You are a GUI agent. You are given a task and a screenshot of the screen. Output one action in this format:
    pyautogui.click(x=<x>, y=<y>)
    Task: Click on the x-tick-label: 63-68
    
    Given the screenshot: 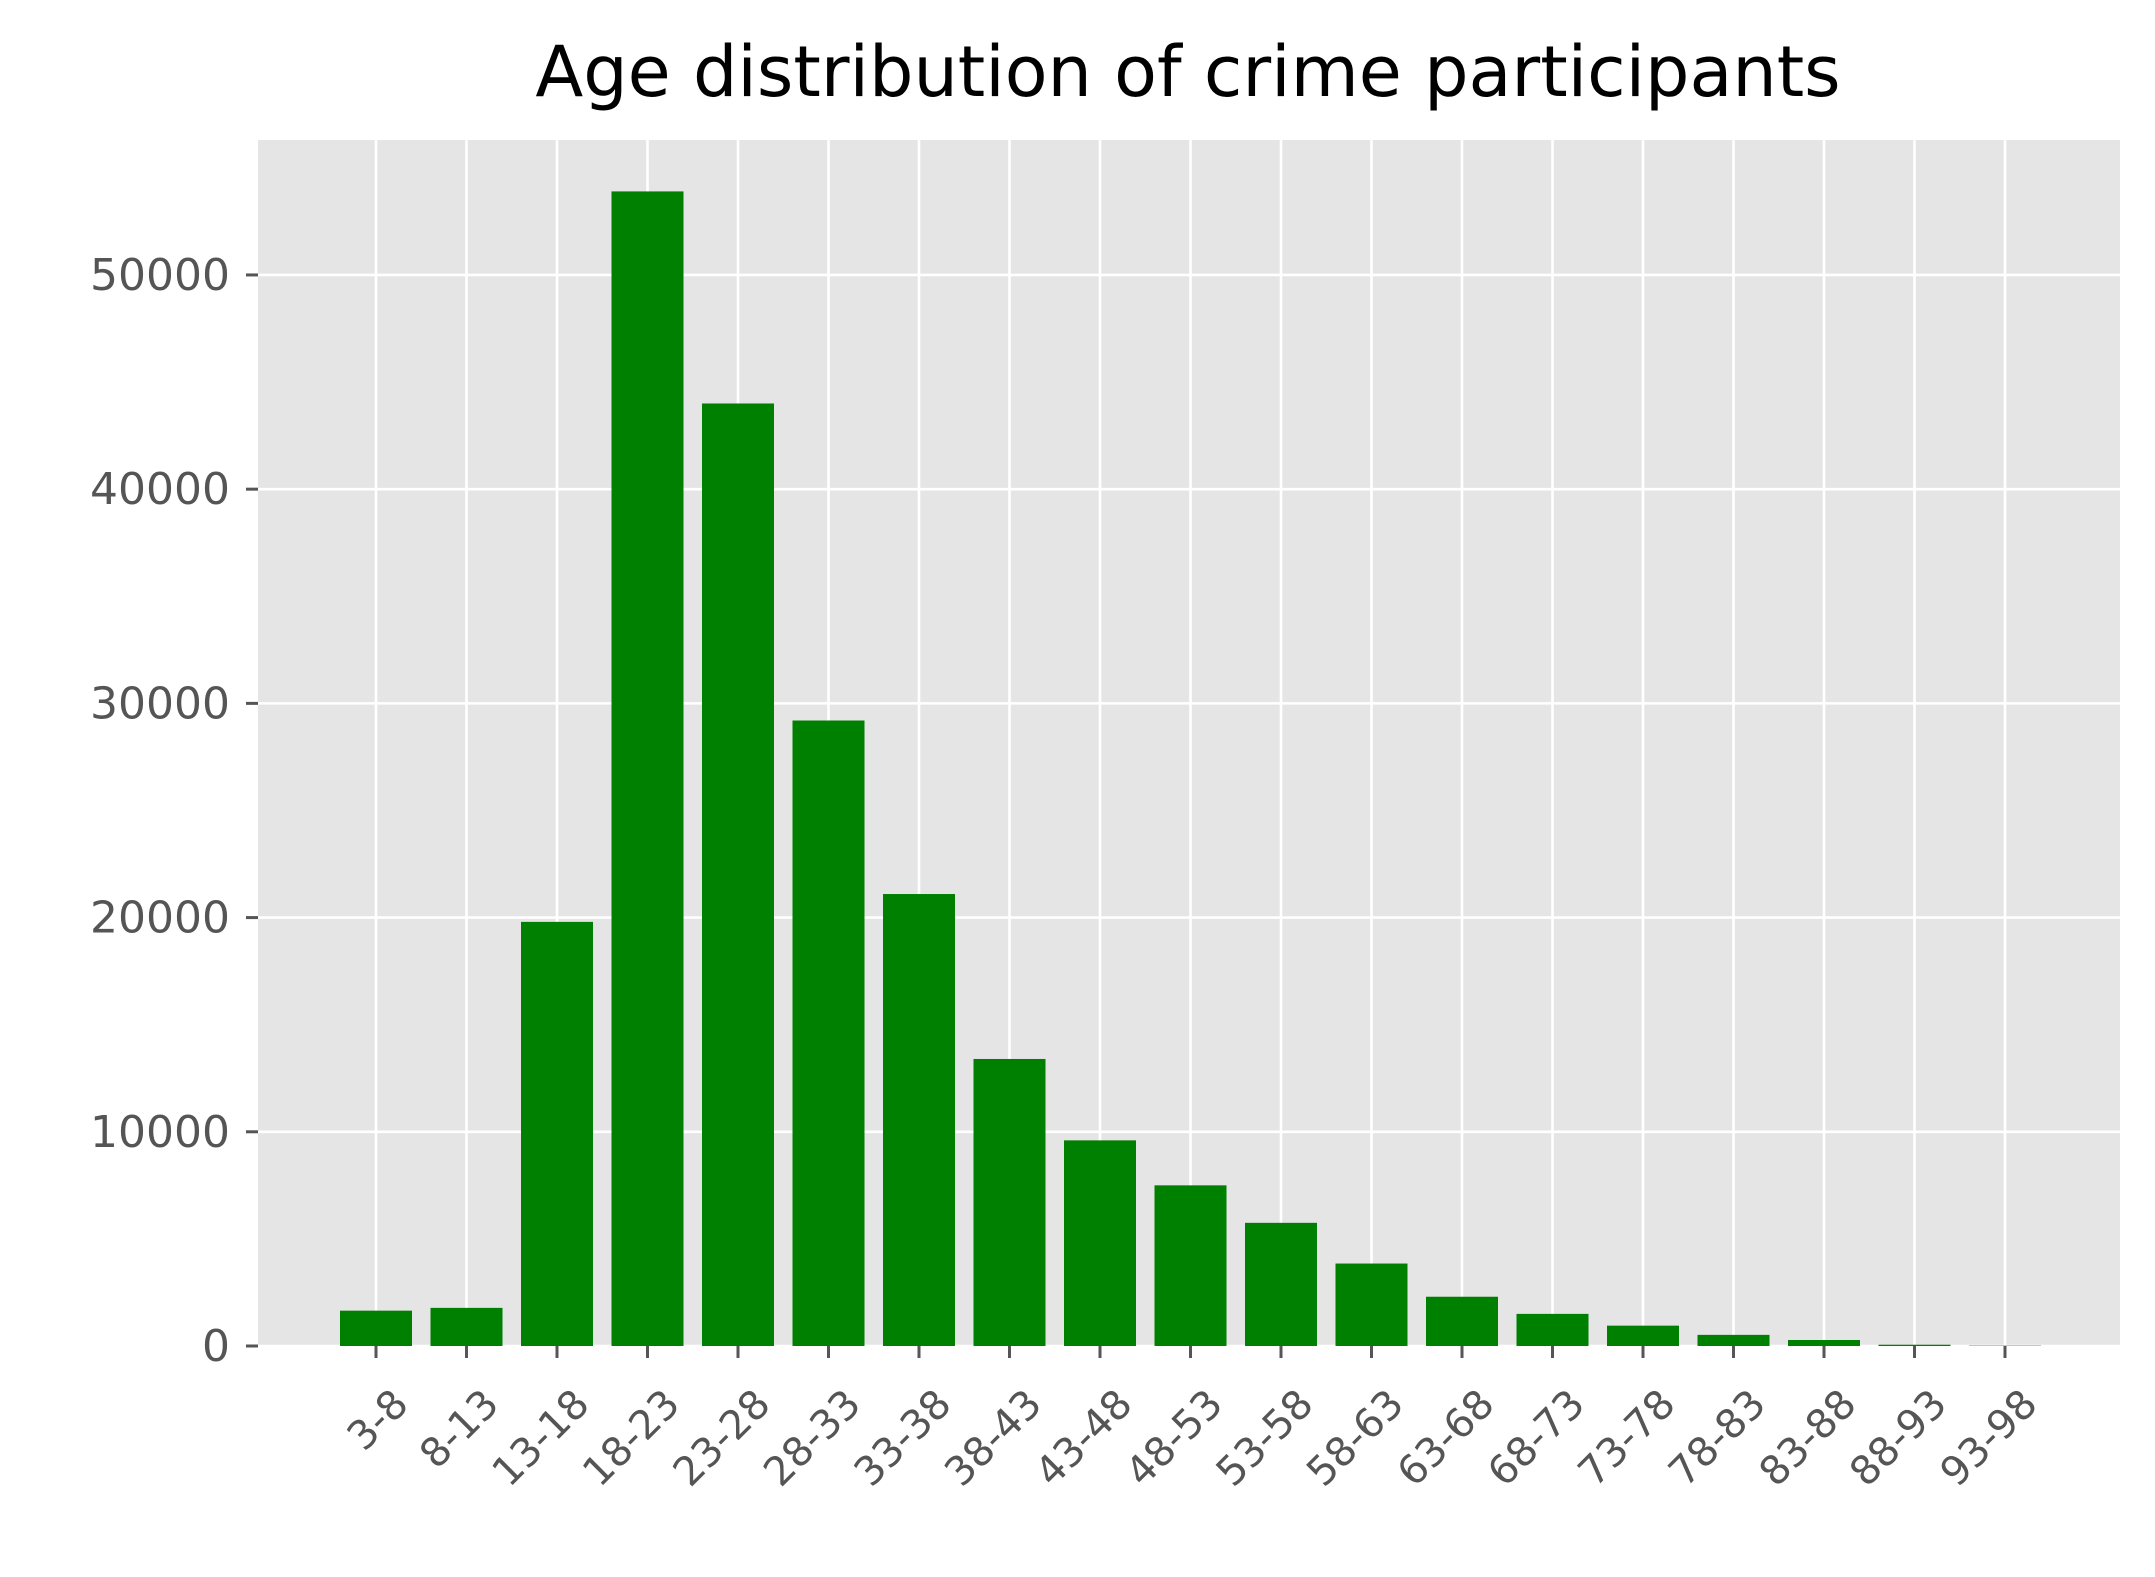 What is the action you would take?
    pyautogui.click(x=1446, y=1438)
    